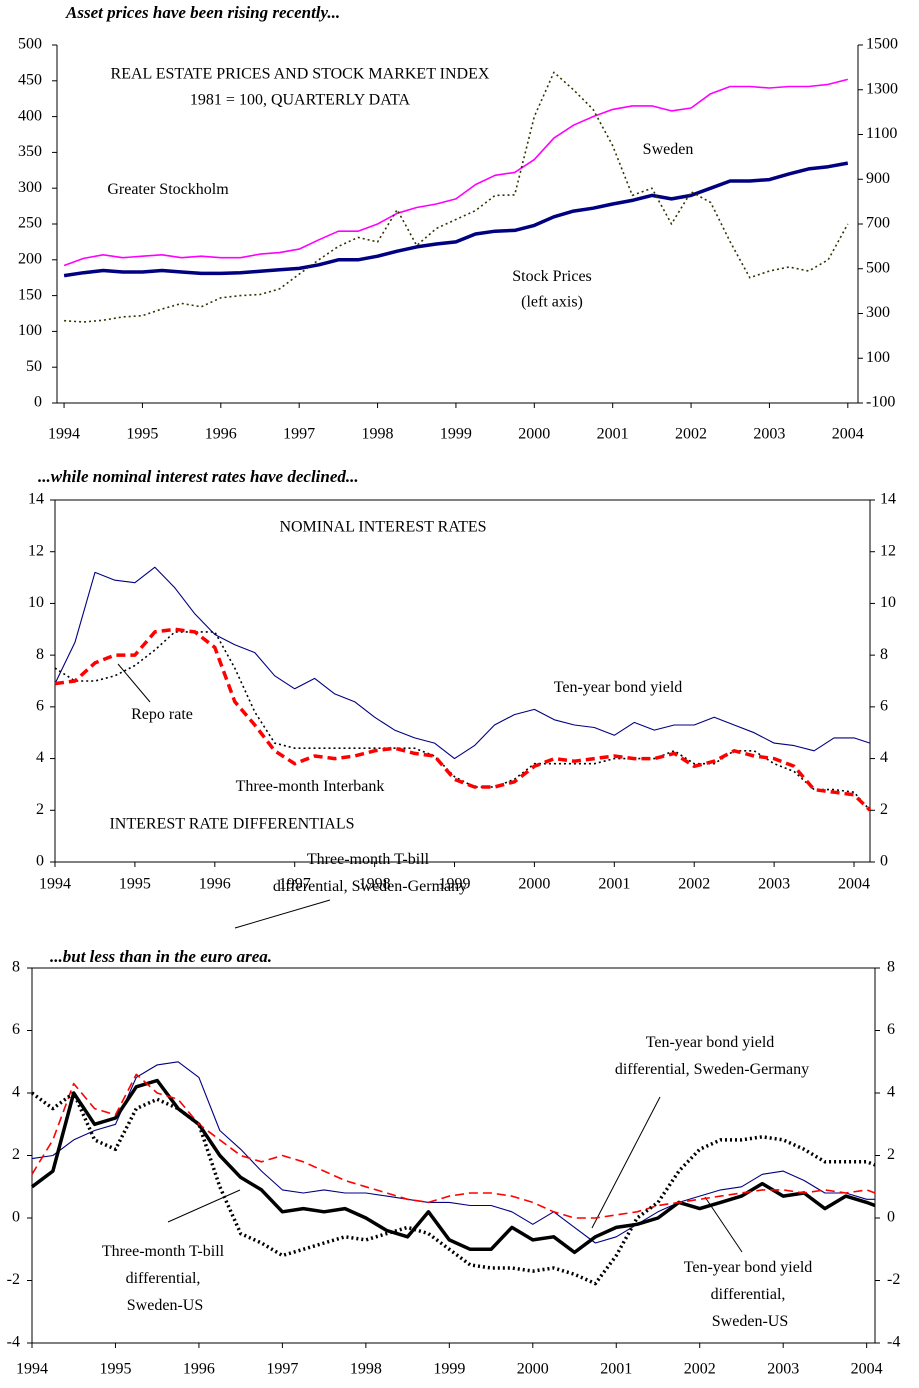 Image resolution: width=919 pixels, height=1388 pixels. Describe the element at coordinates (888, 499) in the screenshot. I see `y2-tick-label: 14` at that location.